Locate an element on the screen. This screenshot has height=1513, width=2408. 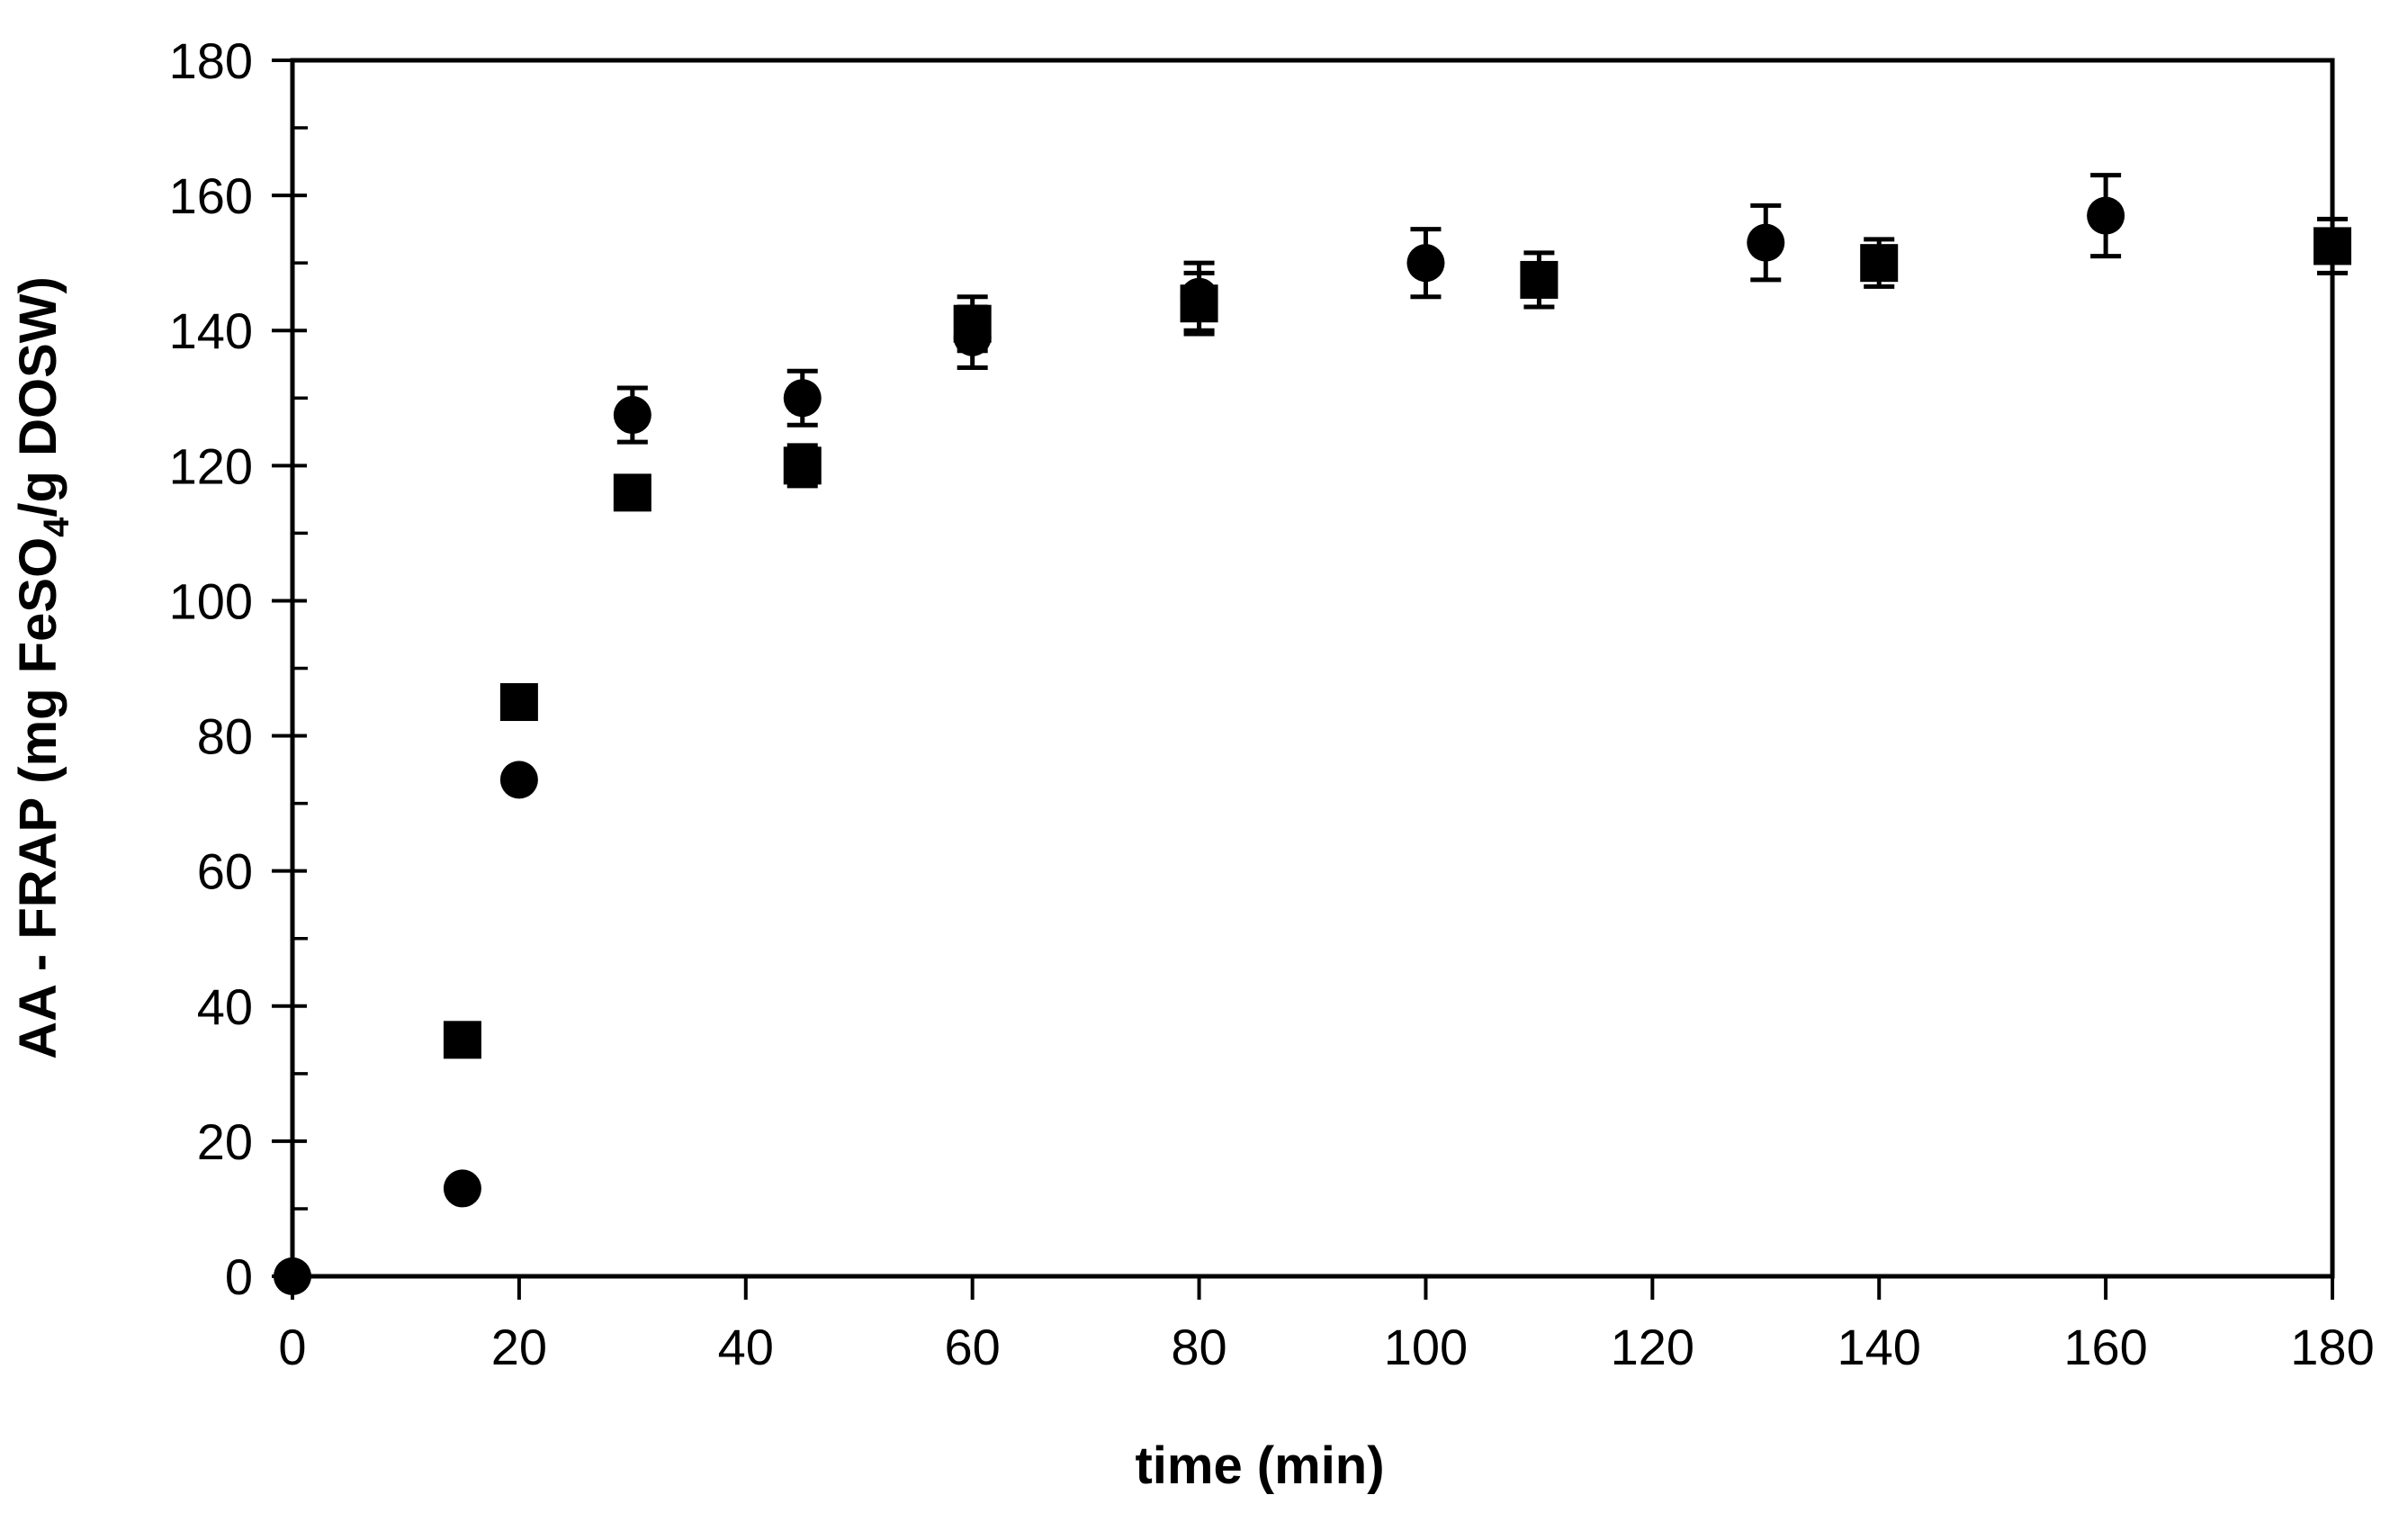
y-tick-label: 40 is located at coordinates (225, 1006).